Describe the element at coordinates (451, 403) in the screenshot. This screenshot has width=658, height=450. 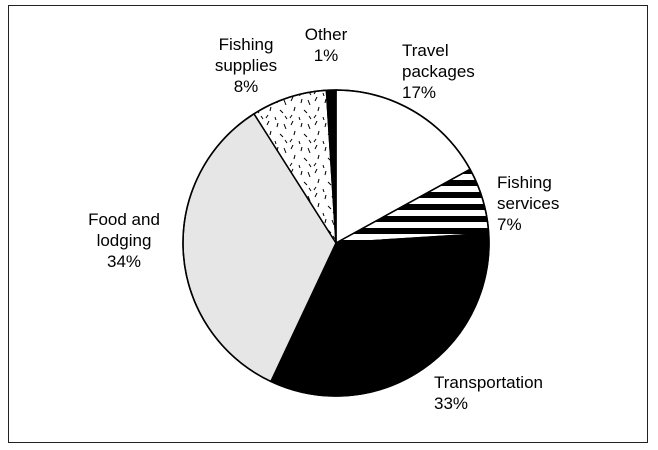
I see `slice-percent-label: 33%` at that location.